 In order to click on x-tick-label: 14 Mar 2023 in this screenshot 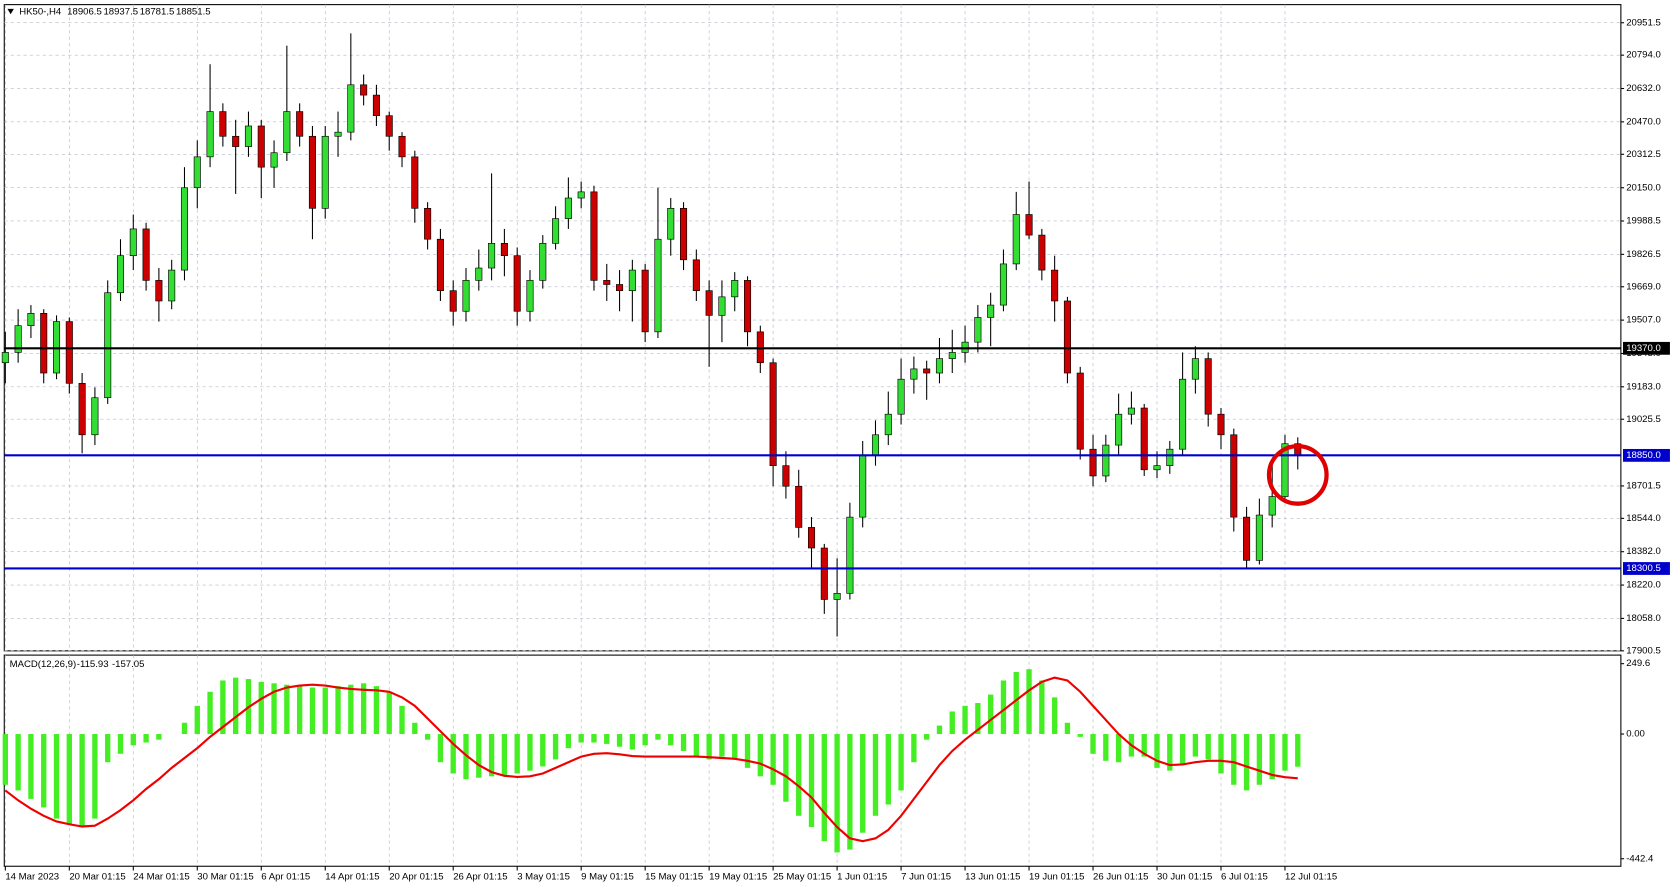, I will do `click(32, 876)`.